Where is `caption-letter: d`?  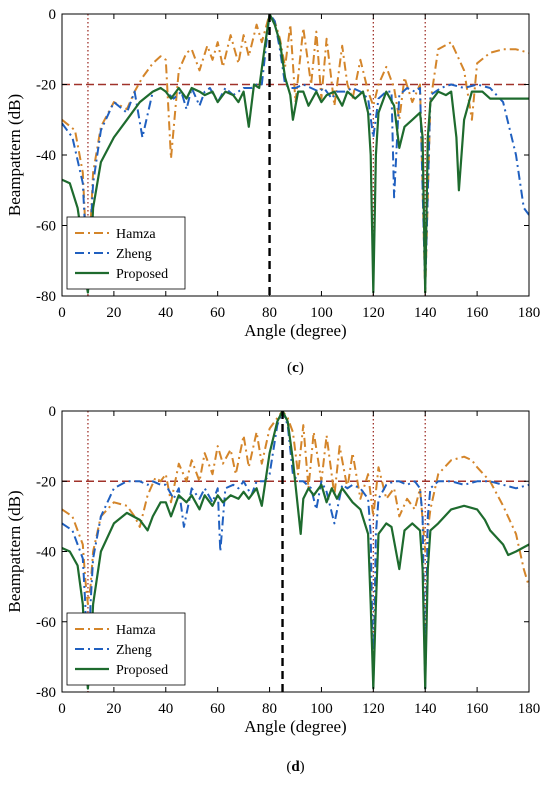
caption-letter: d is located at coordinates (295, 767).